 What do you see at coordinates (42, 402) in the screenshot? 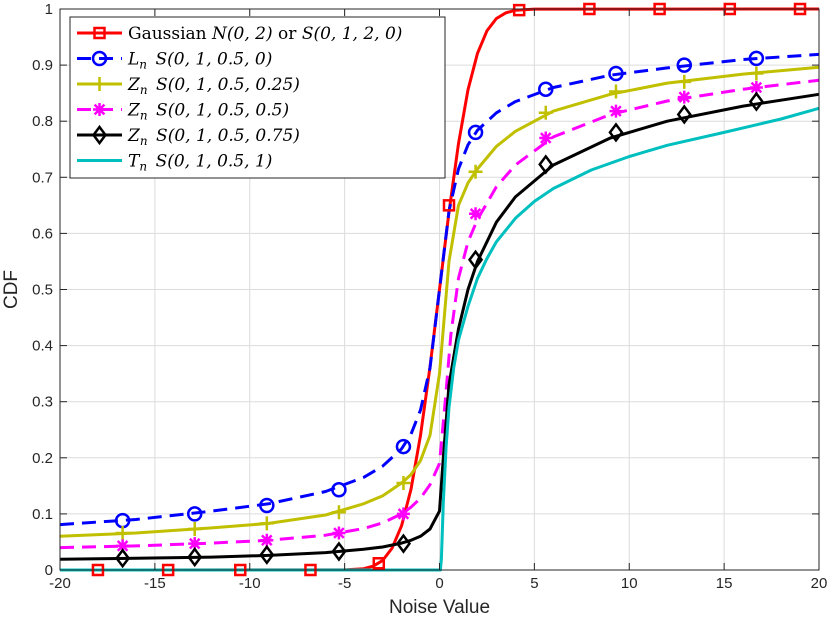
I see `y-tick-label: 0.3` at bounding box center [42, 402].